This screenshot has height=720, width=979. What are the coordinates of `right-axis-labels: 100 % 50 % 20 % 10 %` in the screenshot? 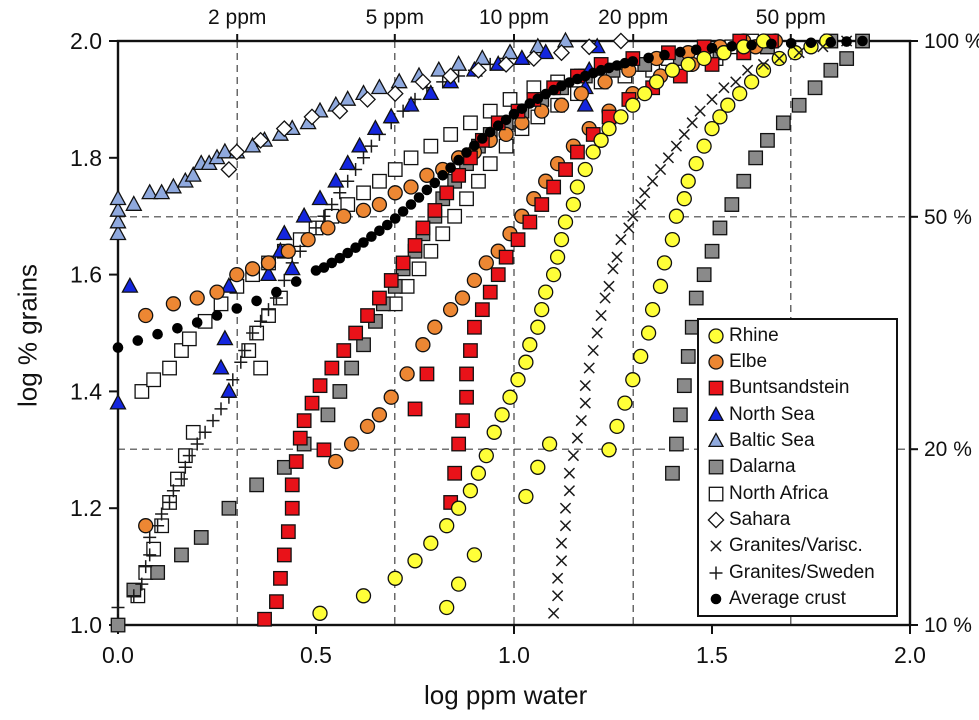 It's located at (951, 333).